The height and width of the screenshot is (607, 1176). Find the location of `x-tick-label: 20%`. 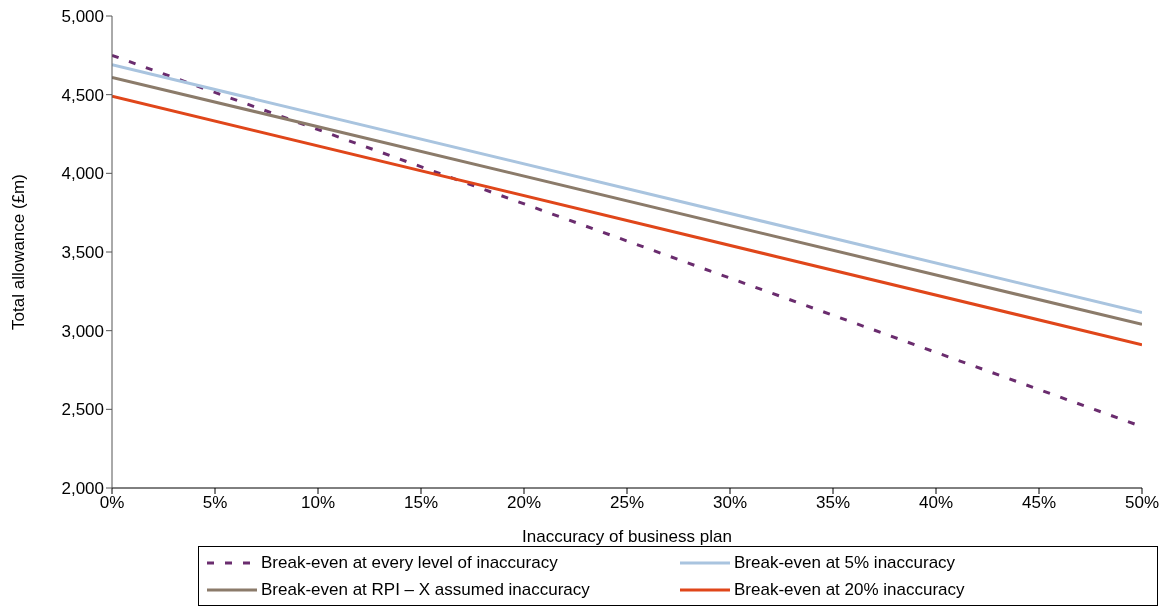

x-tick-label: 20% is located at coordinates (524, 503).